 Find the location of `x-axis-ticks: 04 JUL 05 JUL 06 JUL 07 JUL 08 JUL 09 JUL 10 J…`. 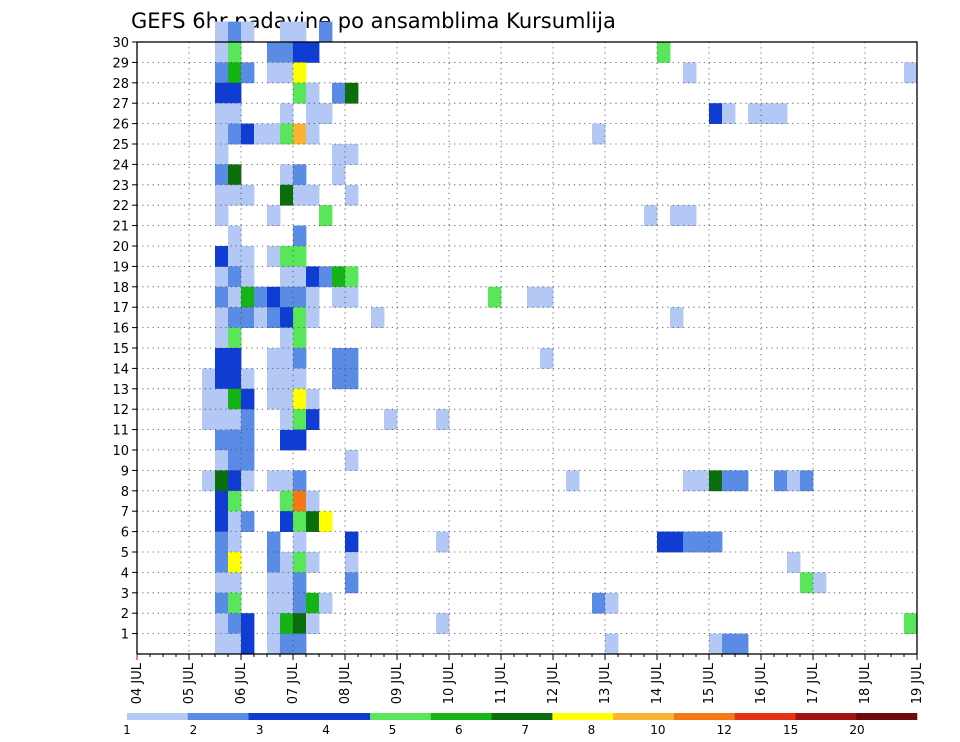

x-axis-ticks: 04 JUL 05 JUL 06 JUL 07 JUL 08 JUL 09 JUL 10 J… is located at coordinates (527, 679).